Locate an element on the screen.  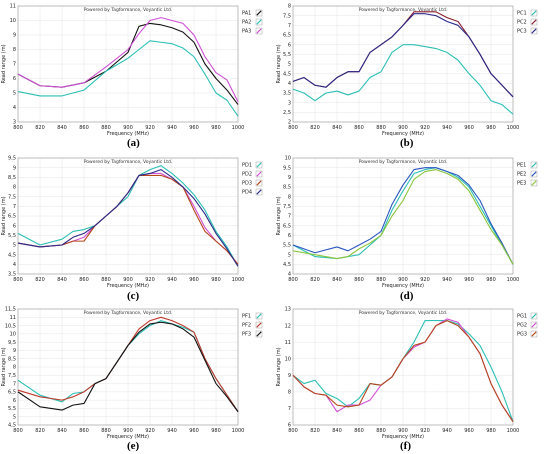
legend-label: PE2 is located at coordinates (521, 175).